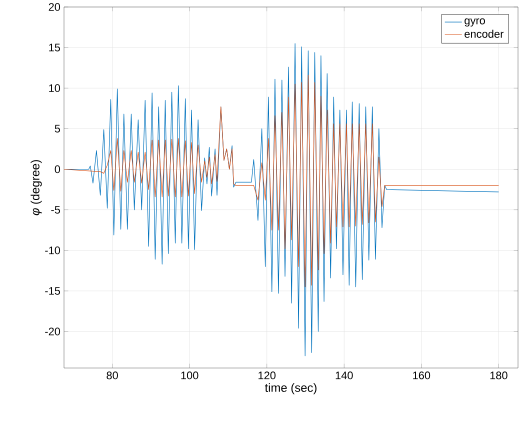  Describe the element at coordinates (112, 376) in the screenshot. I see `x-tick-label: 80` at that location.